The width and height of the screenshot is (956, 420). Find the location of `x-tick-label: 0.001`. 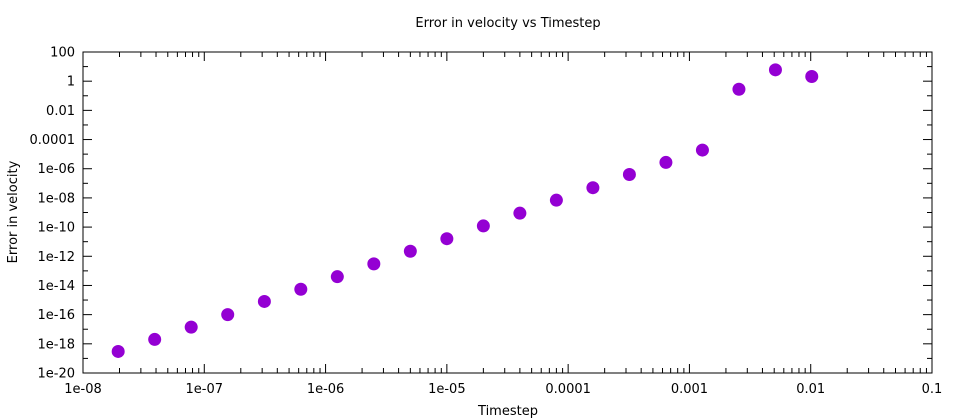

x-tick-label: 0.001 is located at coordinates (689, 389).